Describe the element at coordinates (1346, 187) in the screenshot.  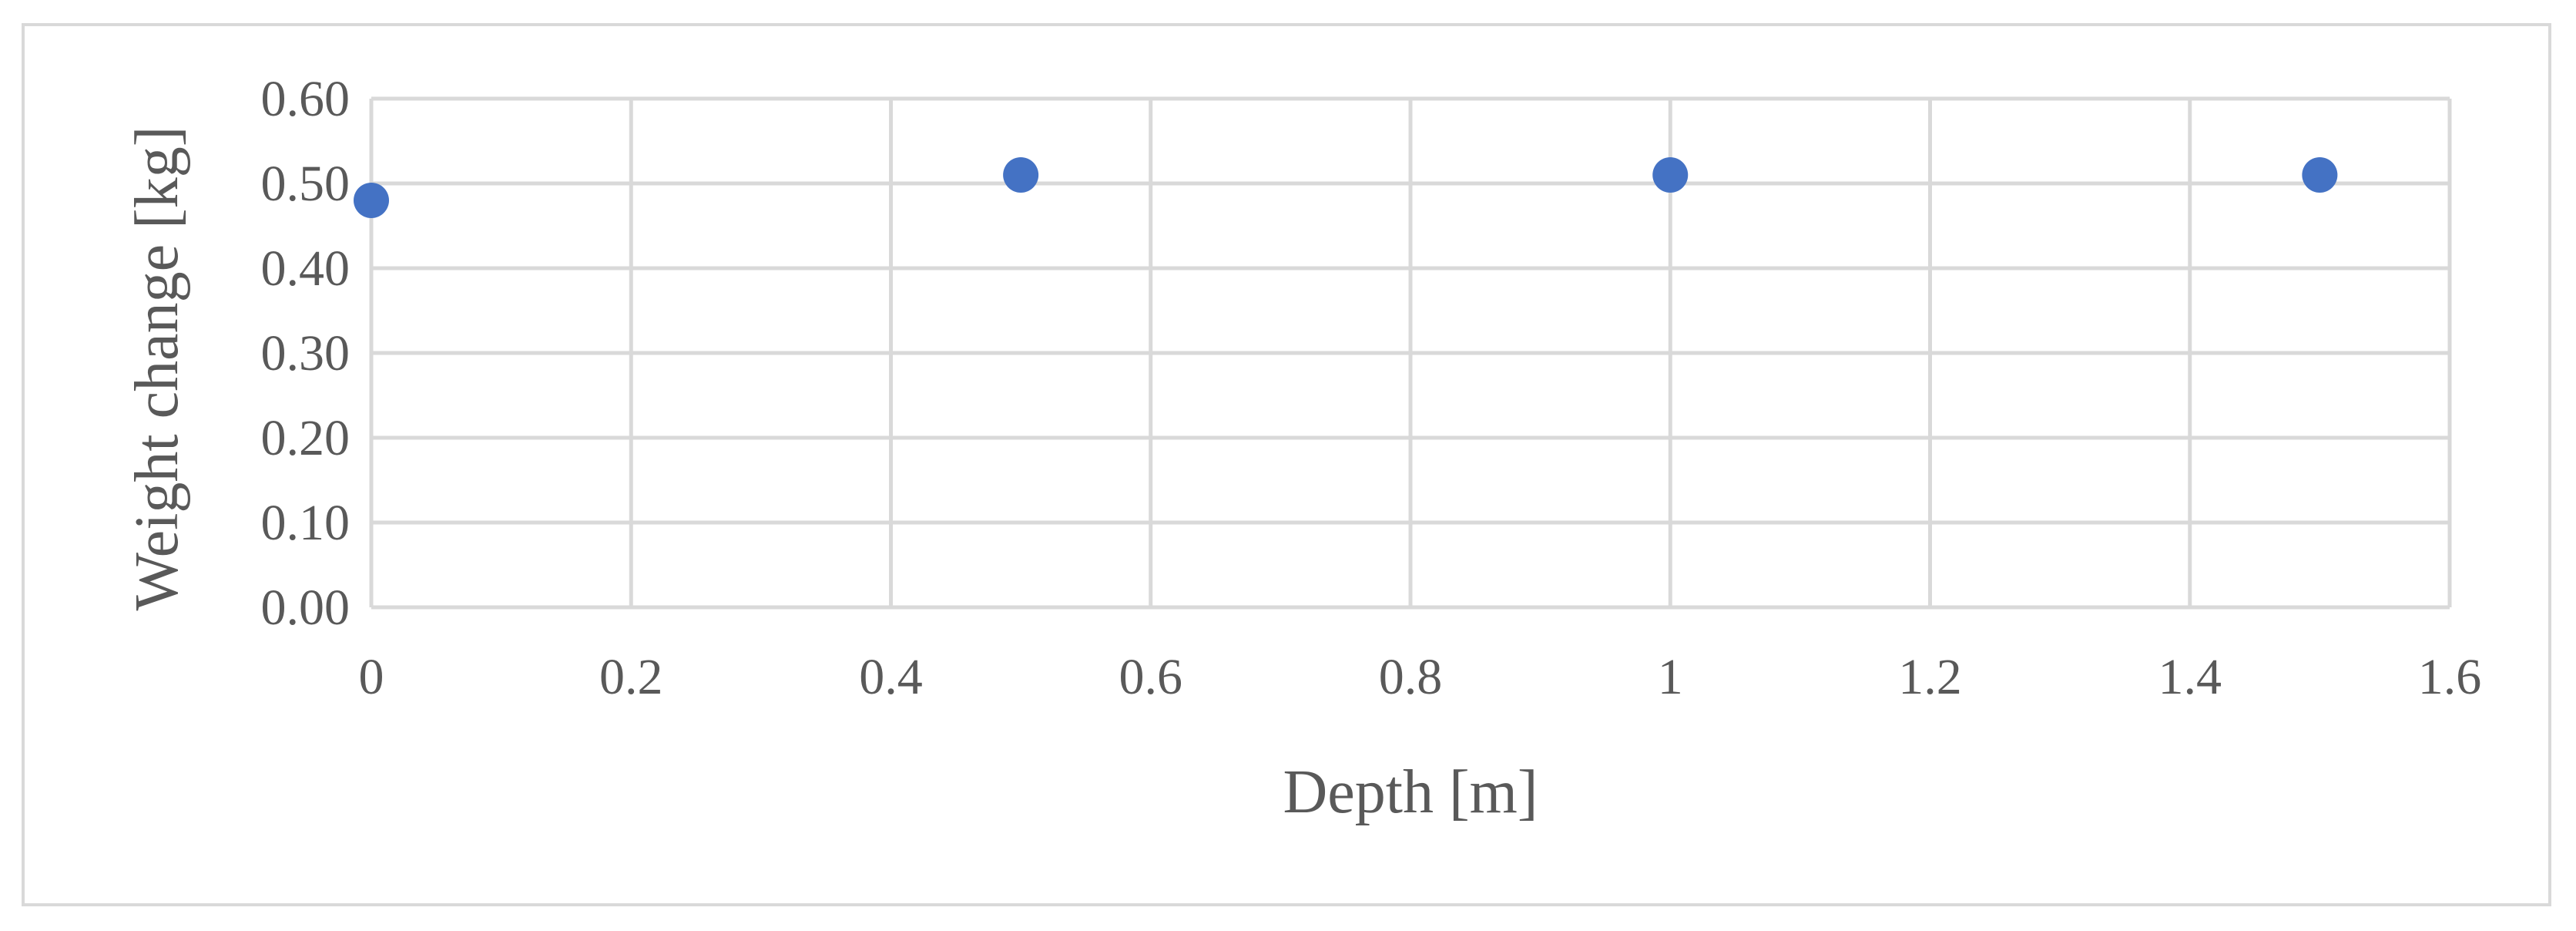
I see `data-points` at that location.